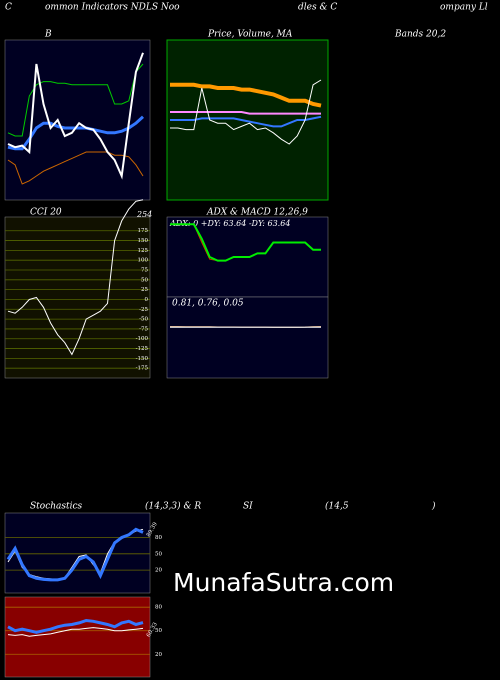 This screenshot has height=680, width=500. I want to click on y-tick-label: -175, so click(142, 369).